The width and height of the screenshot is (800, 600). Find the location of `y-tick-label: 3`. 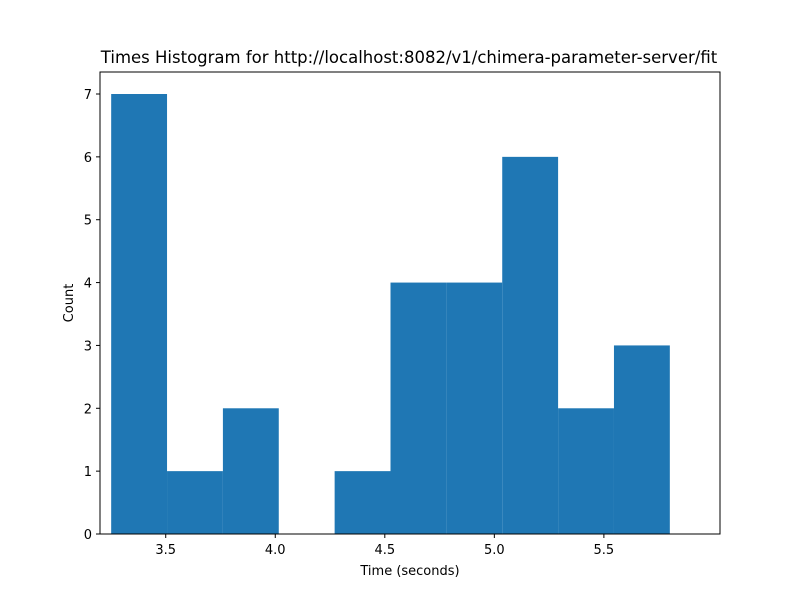

y-tick-label: 3 is located at coordinates (88, 346).